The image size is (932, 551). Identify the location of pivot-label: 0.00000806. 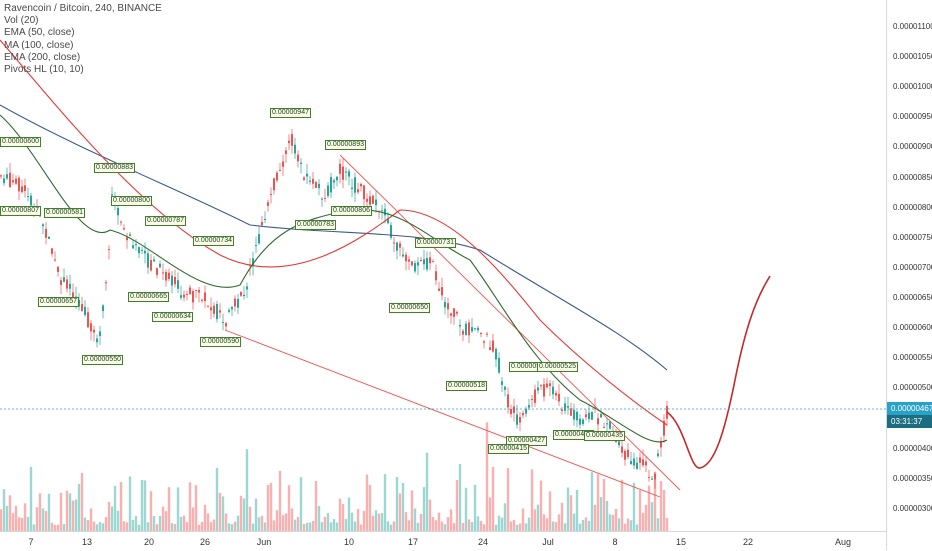
(351, 211).